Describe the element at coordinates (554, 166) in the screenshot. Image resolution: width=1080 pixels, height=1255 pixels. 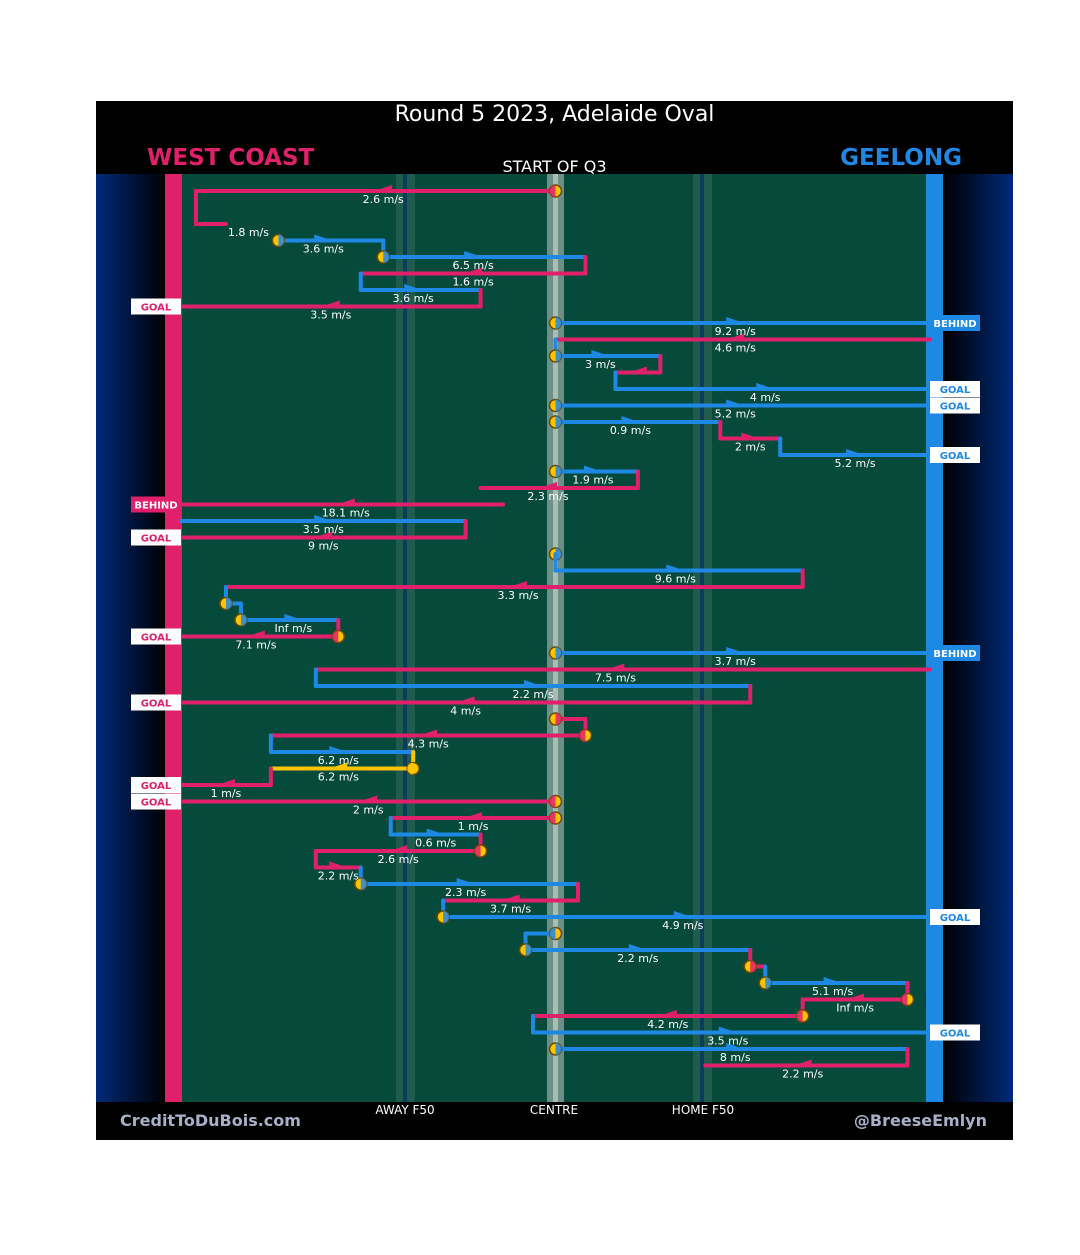
I see `quarter-label: START OF Q3` at that location.